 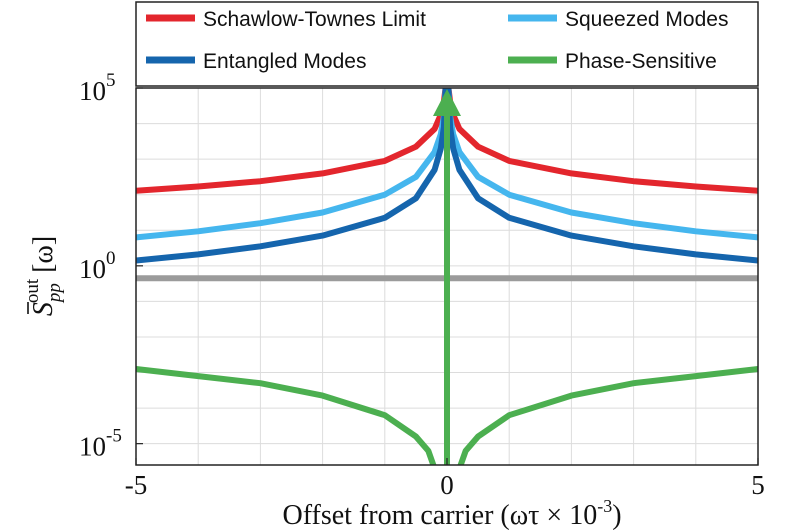 I want to click on series-entangled-modes-right, so click(x=601, y=176).